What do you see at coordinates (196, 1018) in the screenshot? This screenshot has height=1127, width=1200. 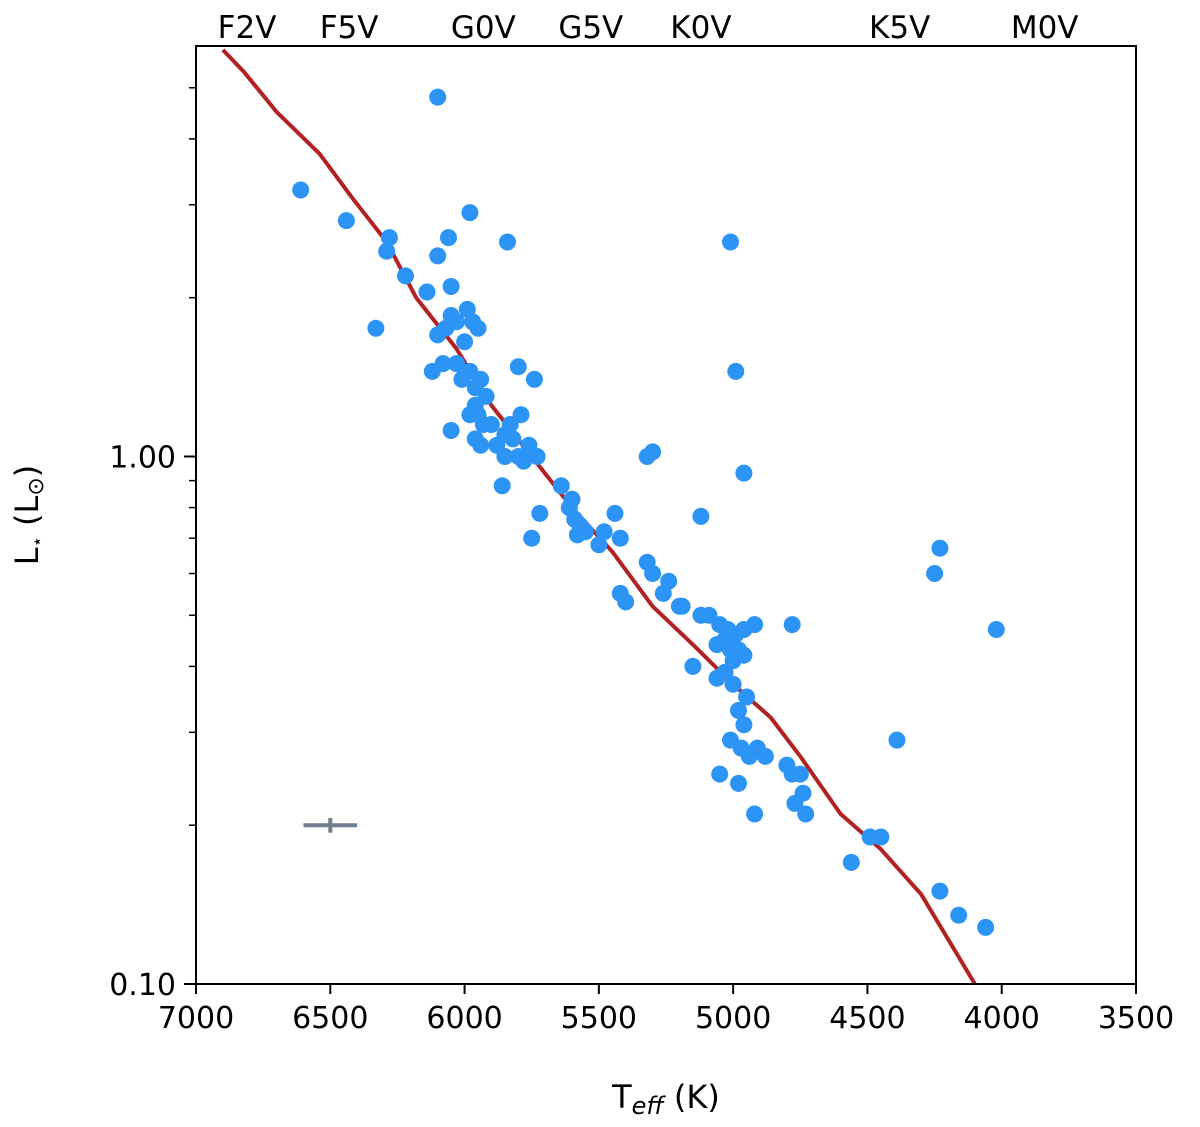 I see `x-tick-label: 7000` at bounding box center [196, 1018].